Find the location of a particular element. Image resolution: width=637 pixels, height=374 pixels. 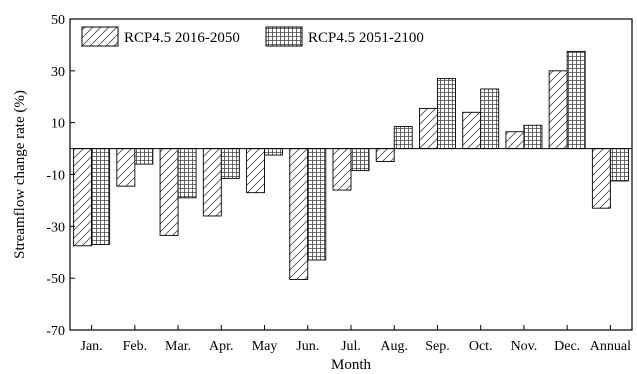

x-tick-label: Nov. is located at coordinates (524, 346).